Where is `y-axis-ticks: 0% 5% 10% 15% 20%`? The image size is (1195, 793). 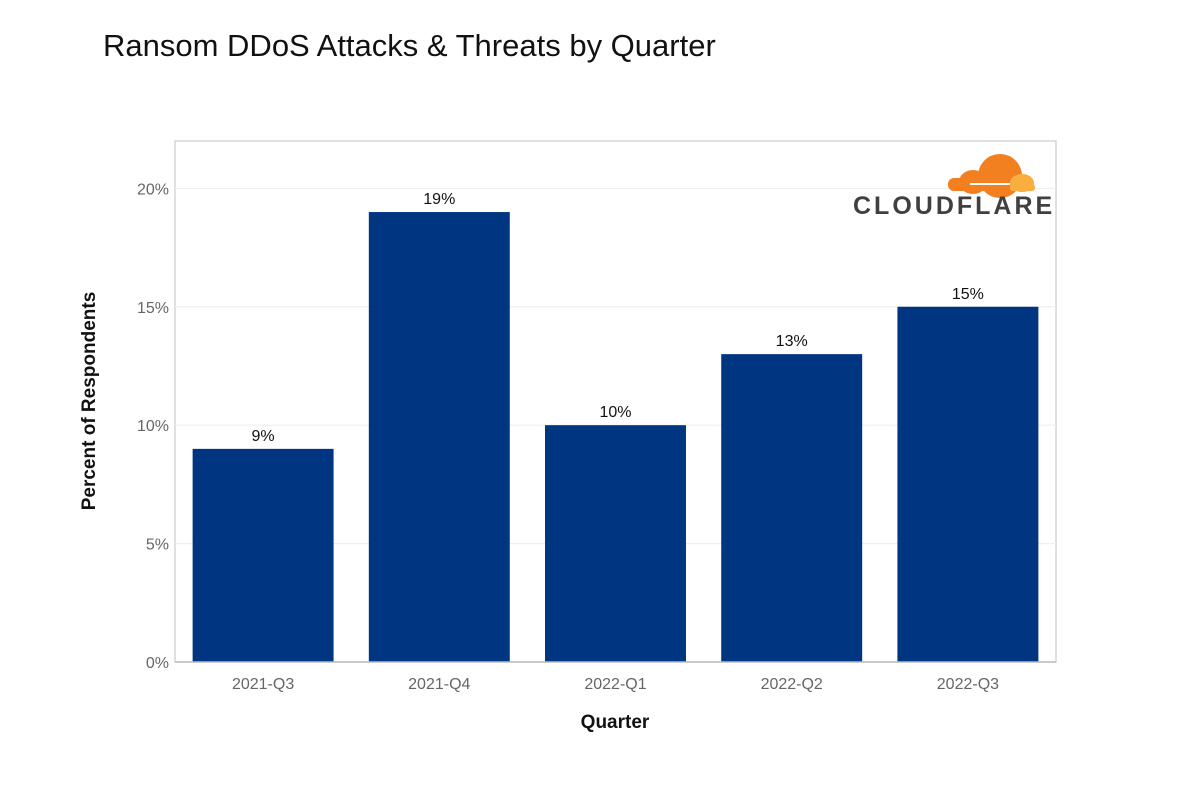
y-axis-ticks: 0% 5% 10% 15% 20% is located at coordinates (153, 426).